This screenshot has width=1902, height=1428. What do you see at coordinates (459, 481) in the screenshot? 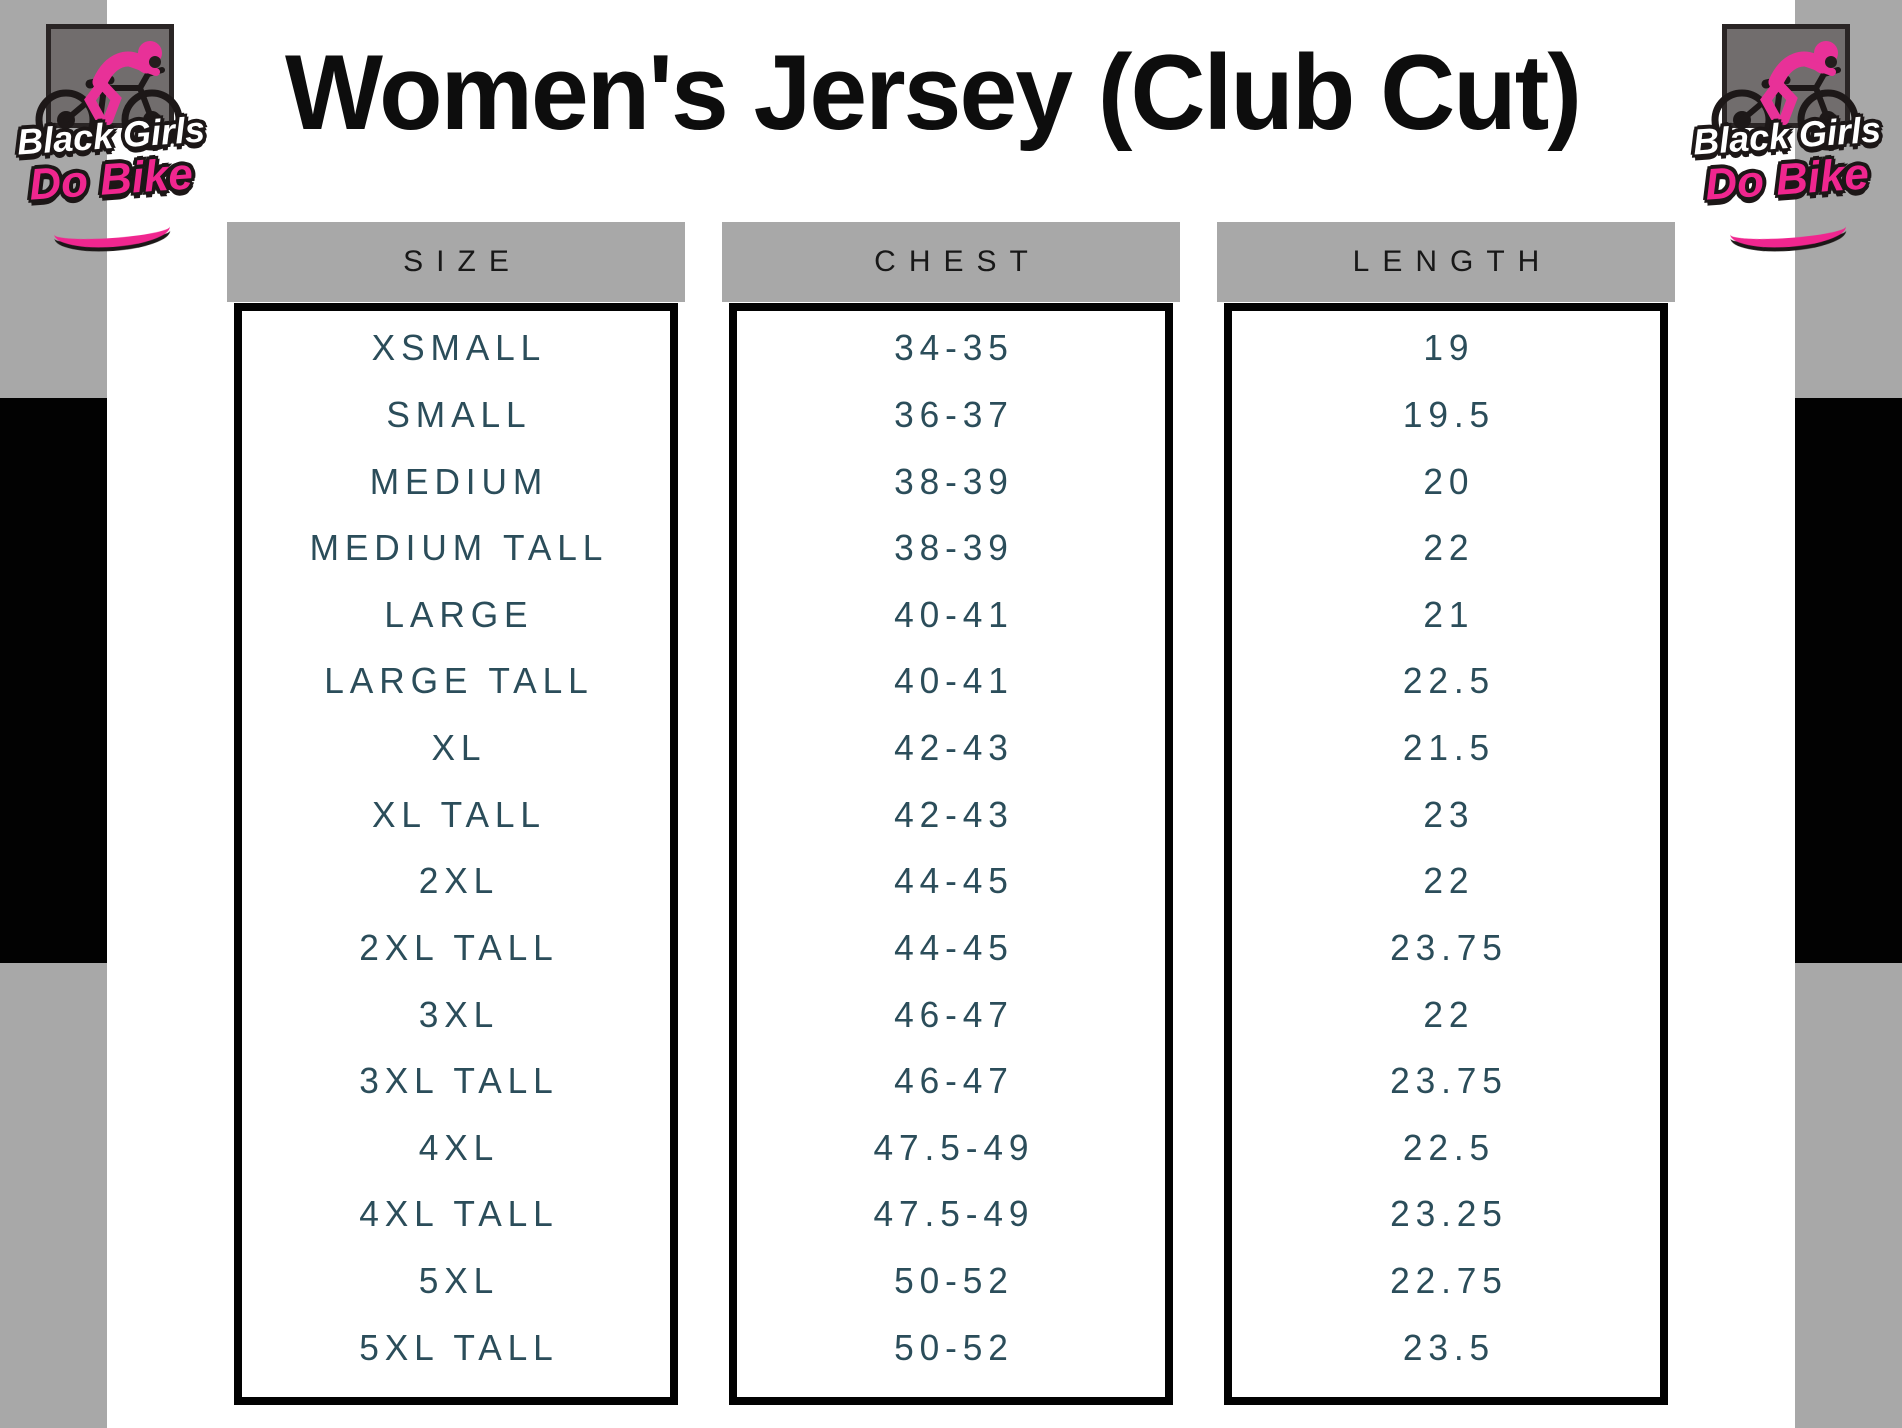
I see `table-cell-size: MEDIUM` at bounding box center [459, 481].